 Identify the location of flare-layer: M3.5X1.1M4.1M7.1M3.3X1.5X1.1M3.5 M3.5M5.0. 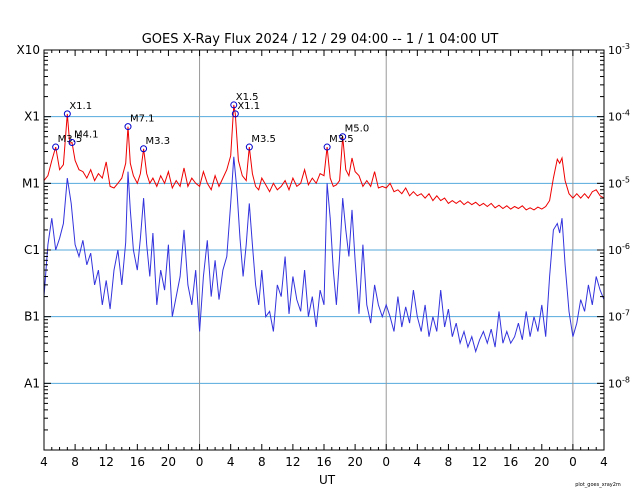
(211, 122).